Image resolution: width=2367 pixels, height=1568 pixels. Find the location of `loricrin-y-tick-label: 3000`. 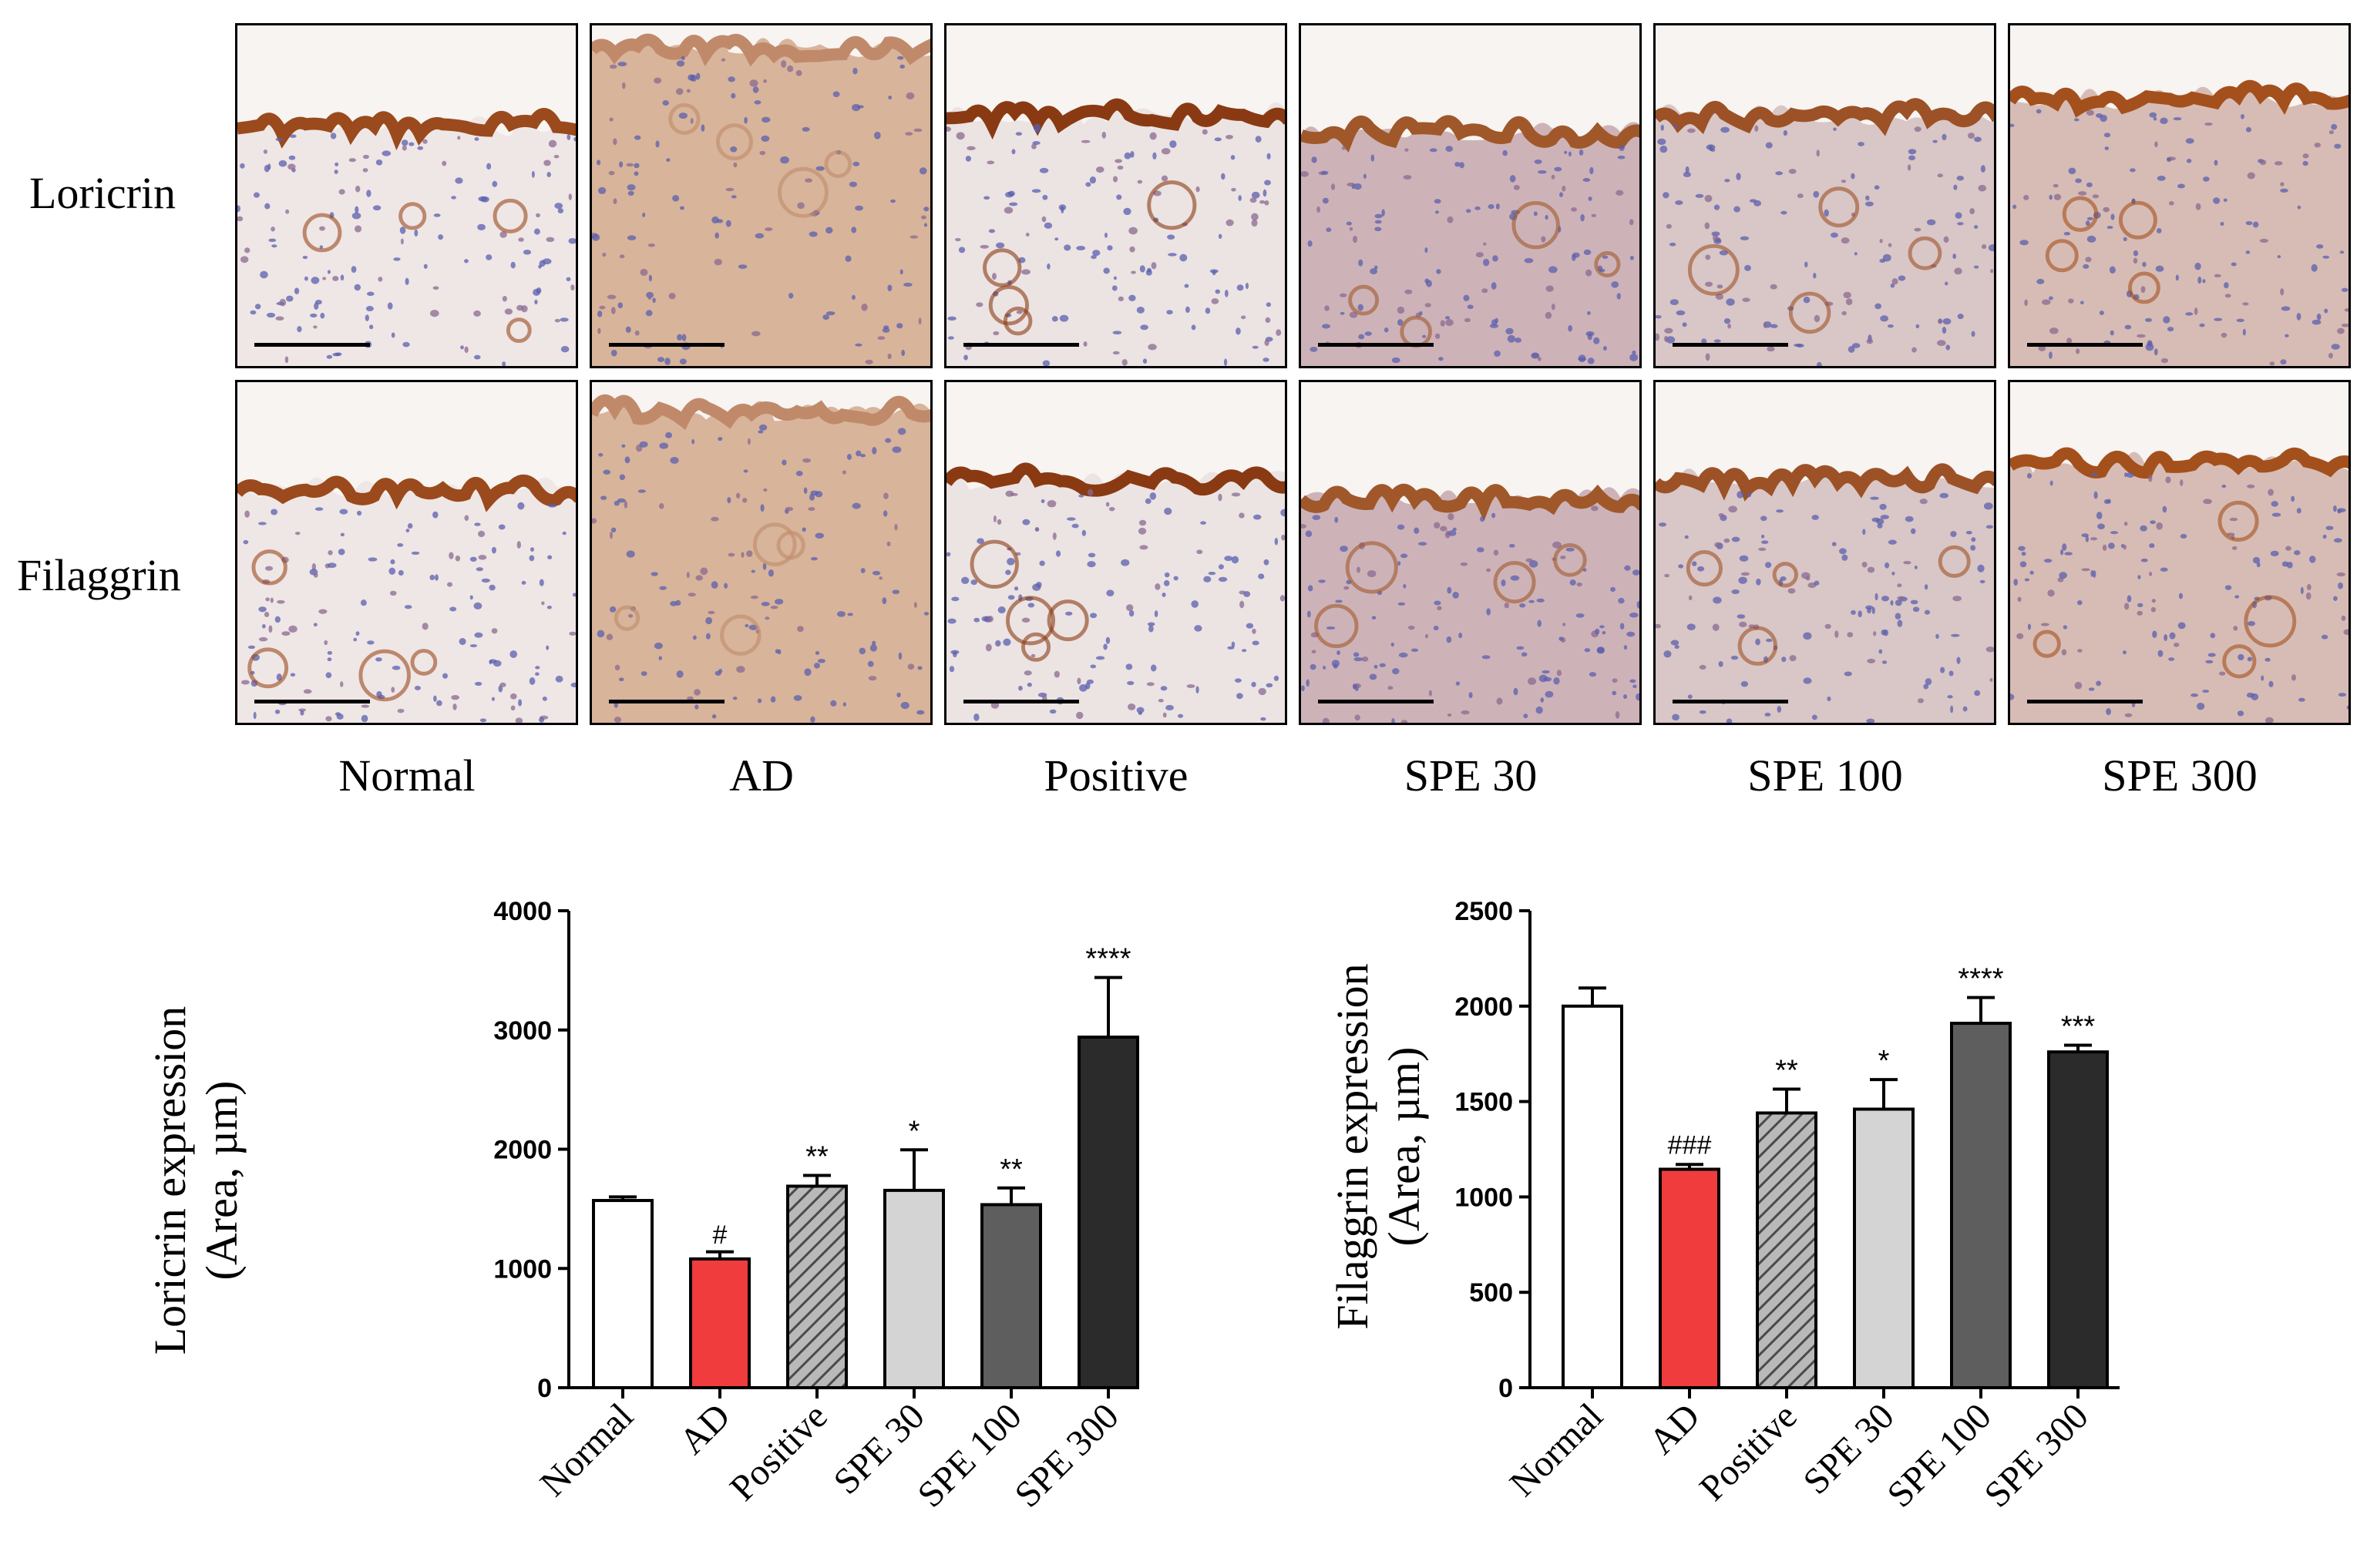

loricrin-y-tick-label: 3000 is located at coordinates (522, 1031).